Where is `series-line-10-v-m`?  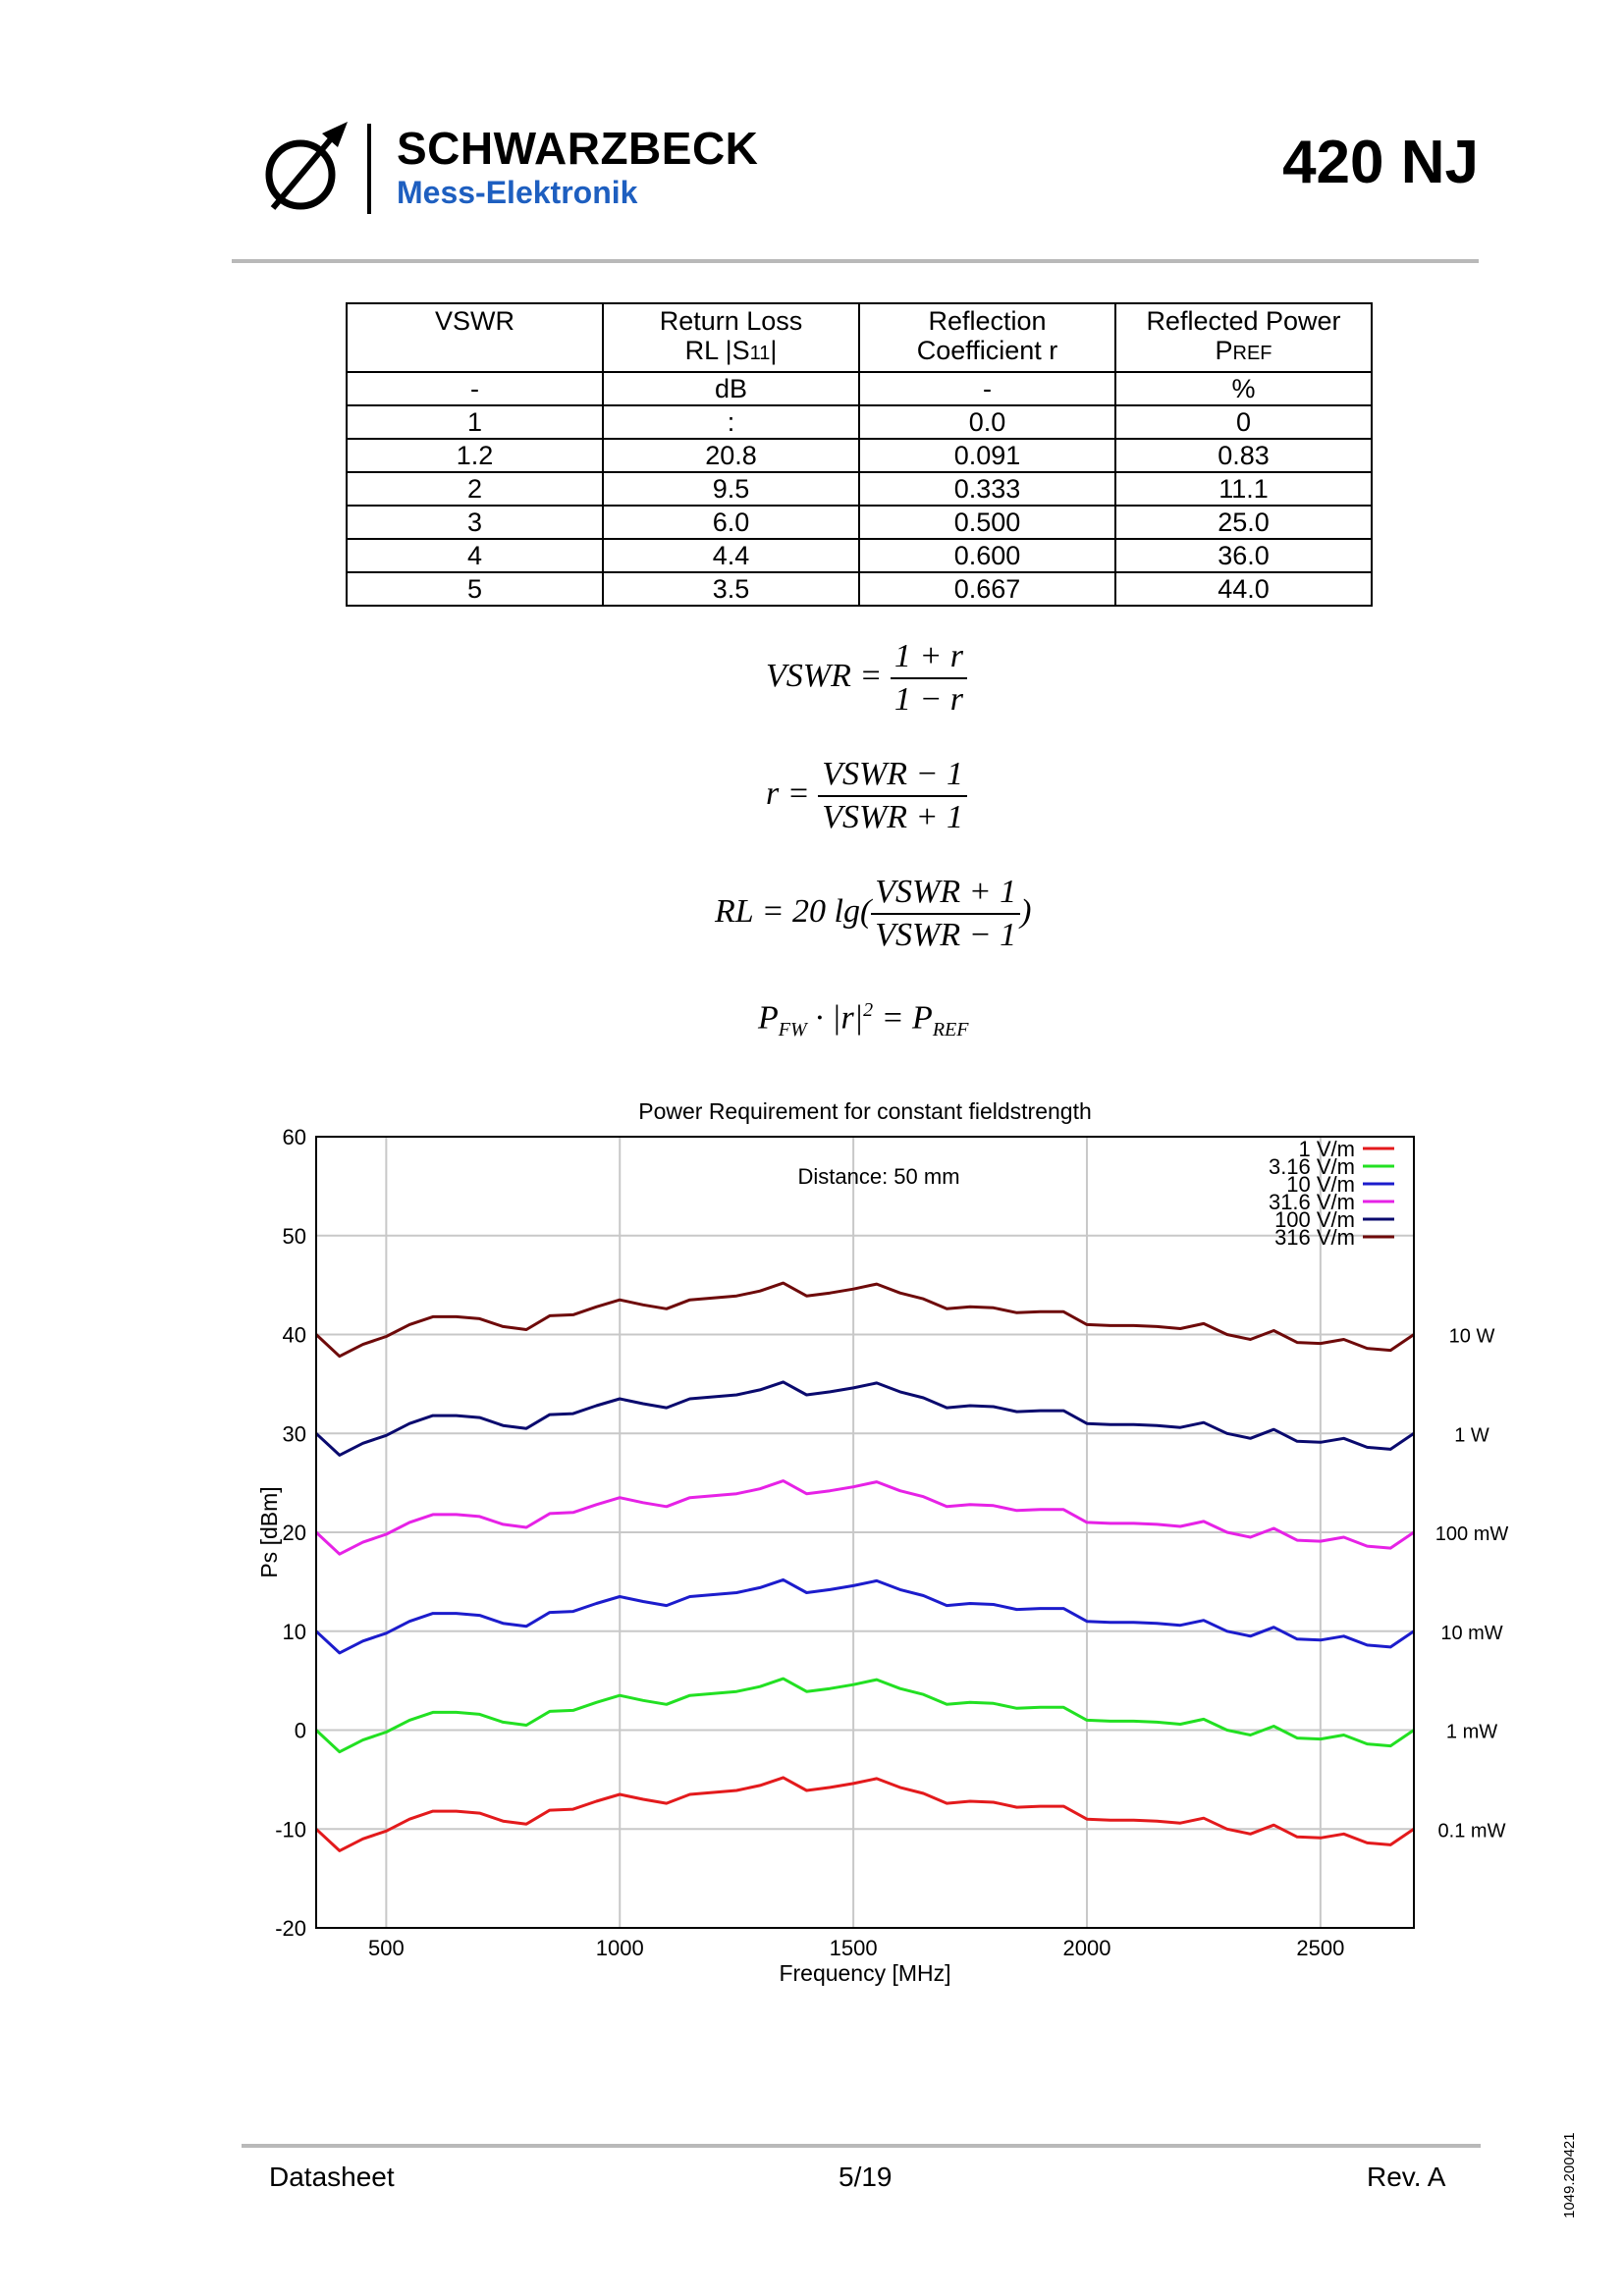 series-line-10-v-m is located at coordinates (864, 1616).